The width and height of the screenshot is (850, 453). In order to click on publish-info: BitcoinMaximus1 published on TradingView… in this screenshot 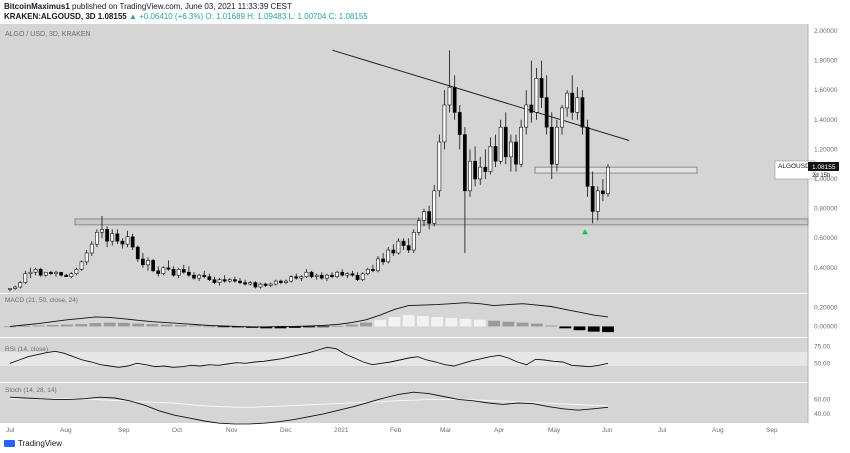, I will do `click(148, 6)`.